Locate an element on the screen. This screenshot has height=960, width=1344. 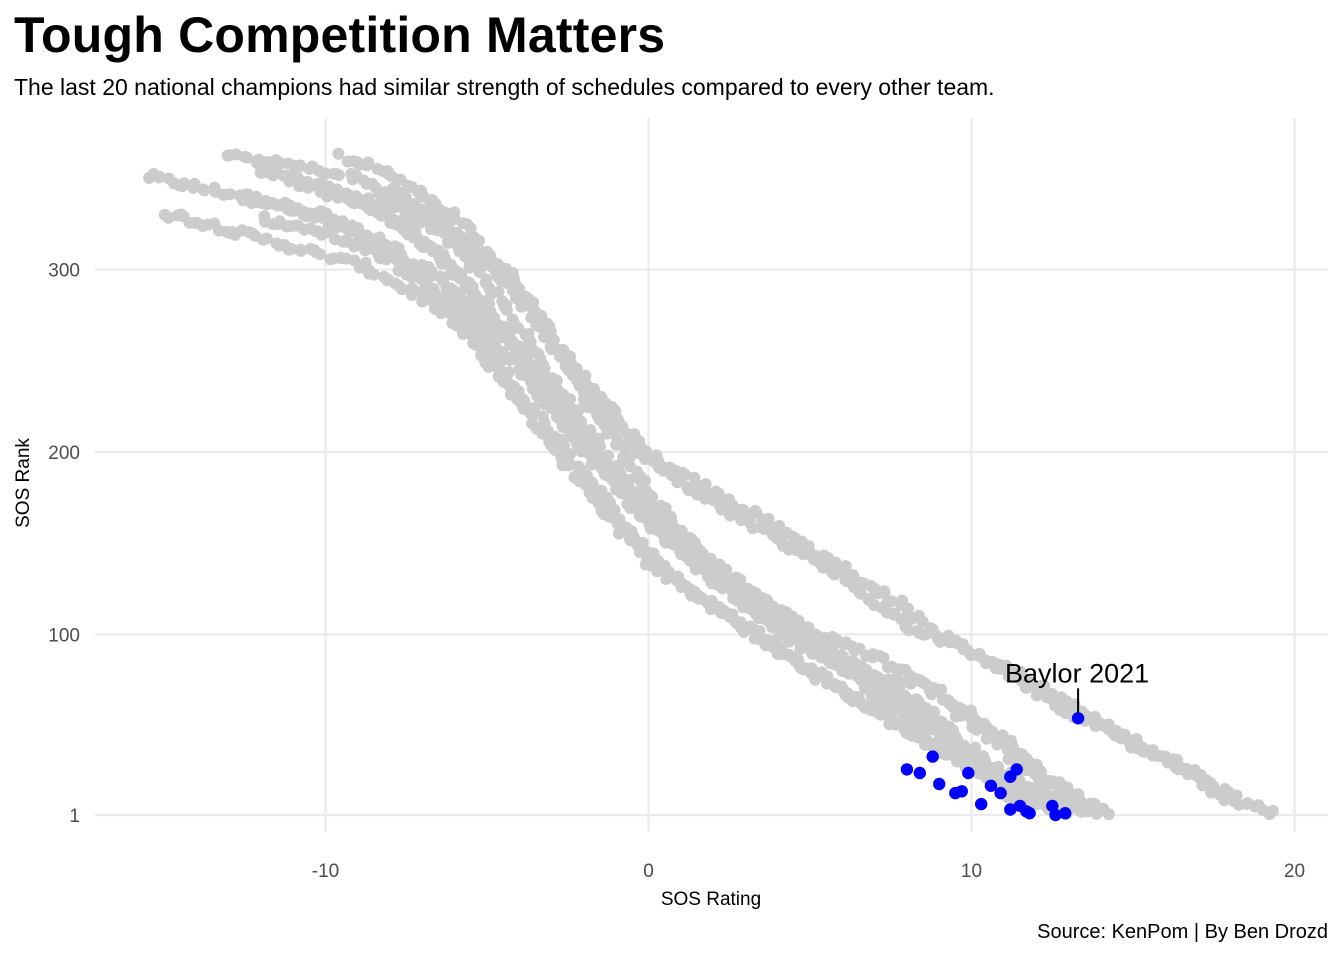
x-tick-label: 20 is located at coordinates (1294, 871).